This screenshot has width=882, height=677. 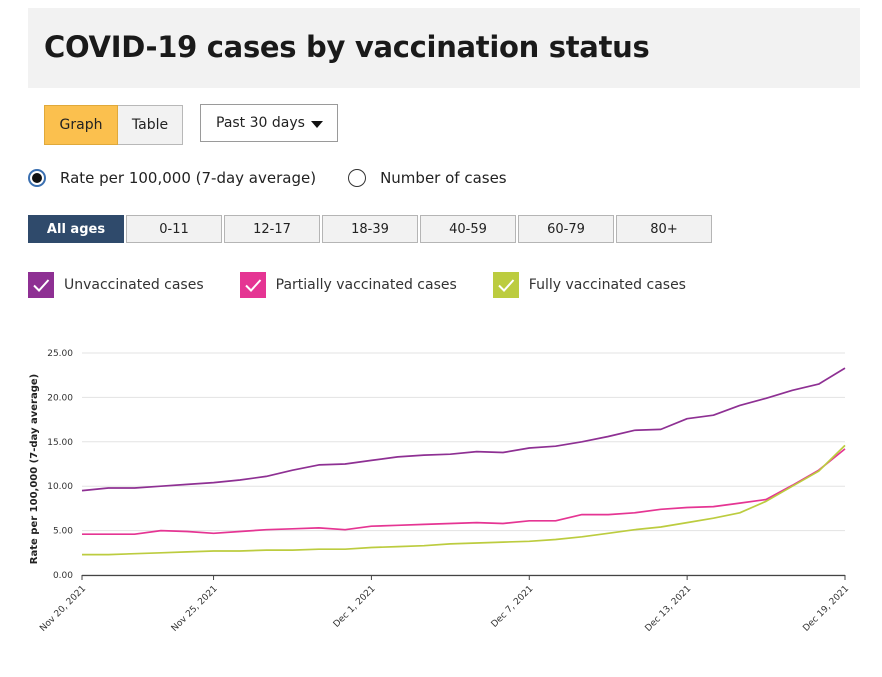 I want to click on legend-label-fully-vaccinated: Fully vaccinated cases, so click(x=607, y=285).